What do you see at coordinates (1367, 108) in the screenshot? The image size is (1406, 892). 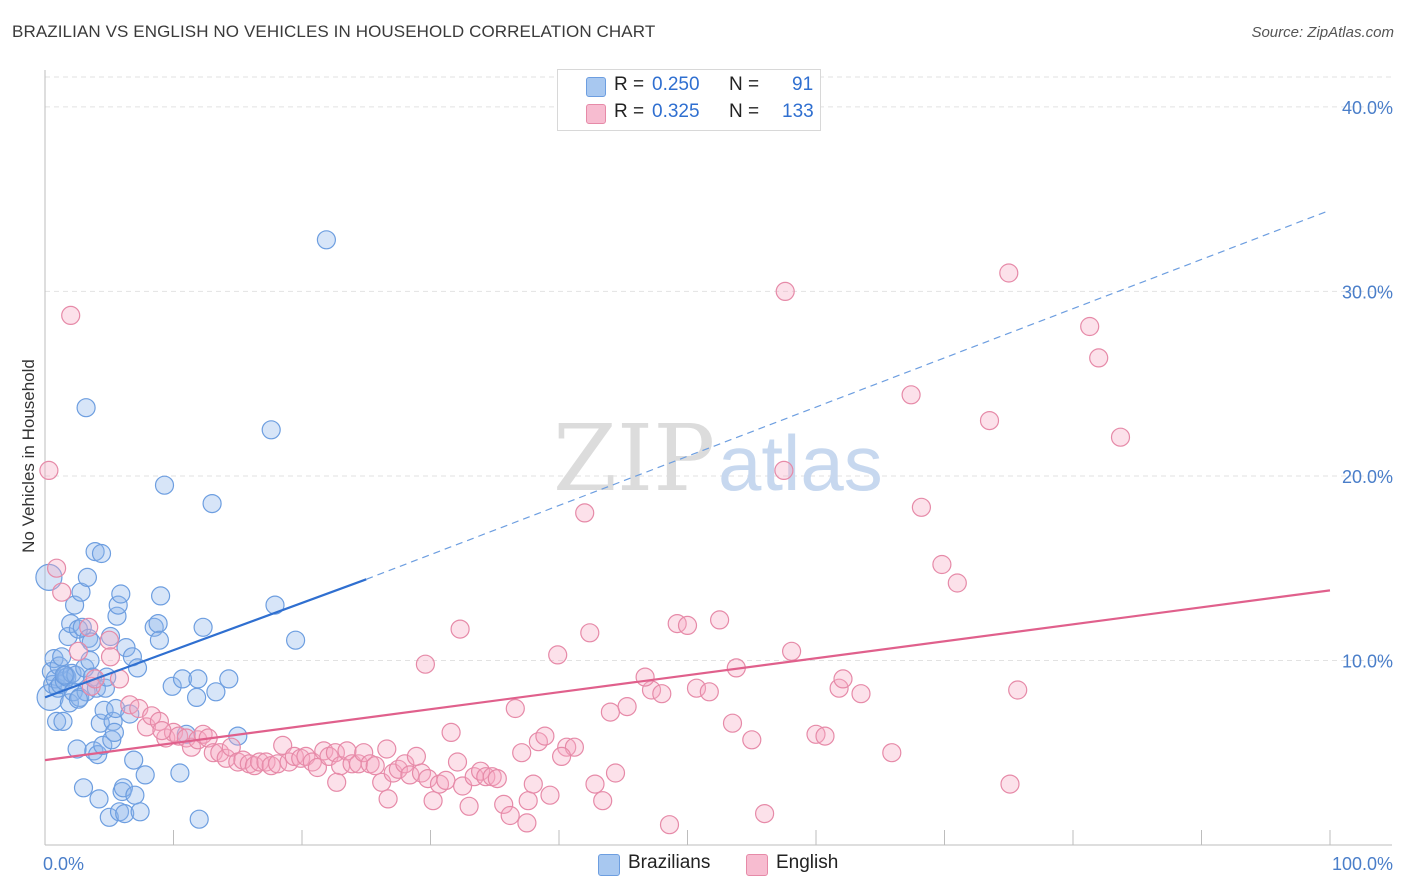 I see `y-tick-label: 40.0%` at bounding box center [1367, 108].